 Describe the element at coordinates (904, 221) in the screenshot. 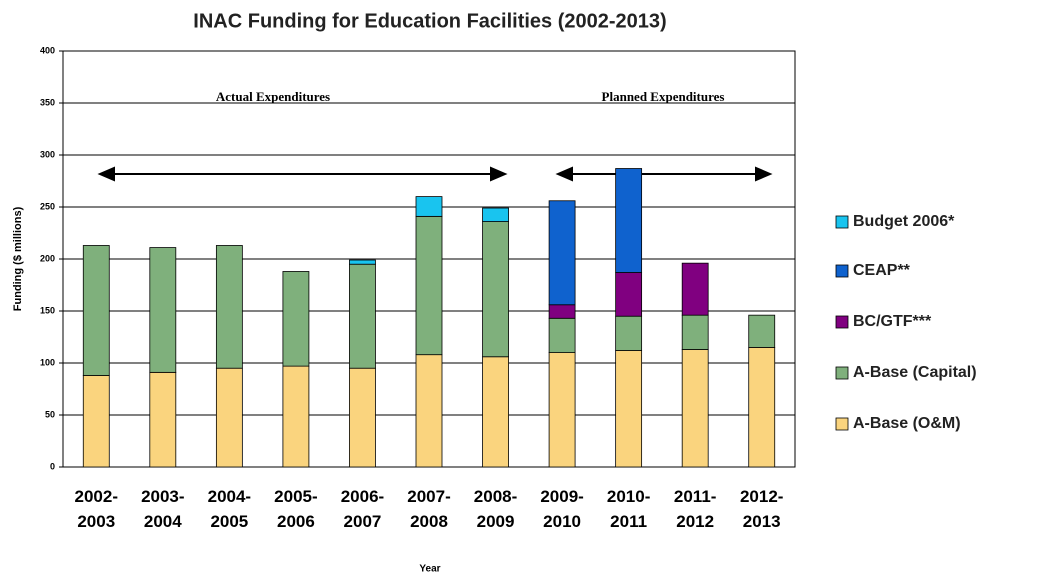

I see `legend-label: Budget 2006*` at that location.